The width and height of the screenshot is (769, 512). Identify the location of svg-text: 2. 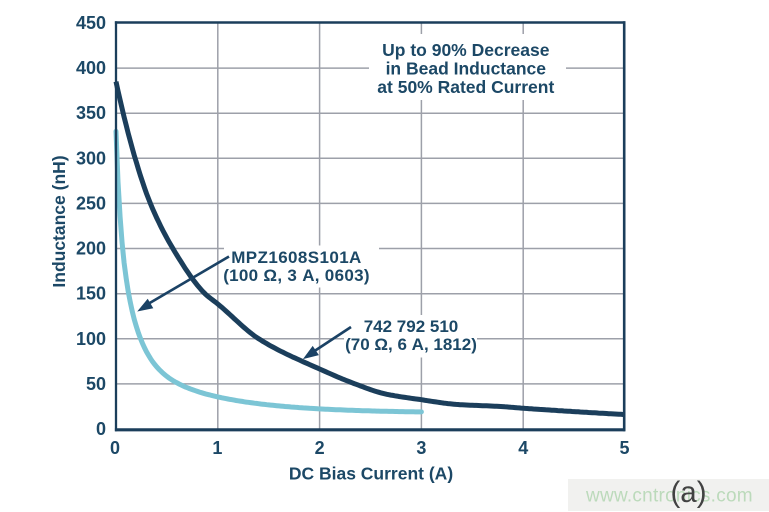
(320, 448).